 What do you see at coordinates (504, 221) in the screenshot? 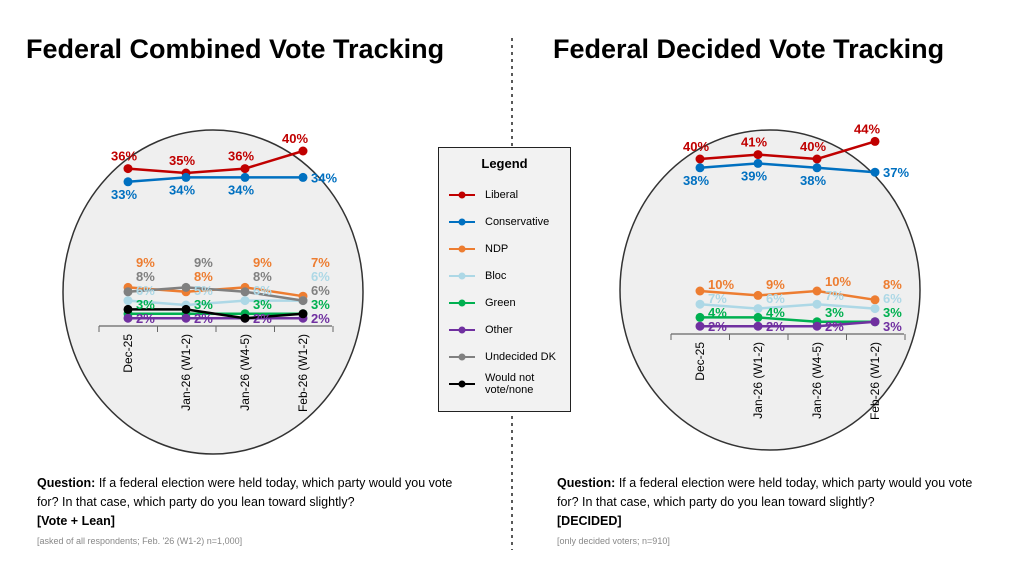
I see `legend-item: Conservative` at bounding box center [504, 221].